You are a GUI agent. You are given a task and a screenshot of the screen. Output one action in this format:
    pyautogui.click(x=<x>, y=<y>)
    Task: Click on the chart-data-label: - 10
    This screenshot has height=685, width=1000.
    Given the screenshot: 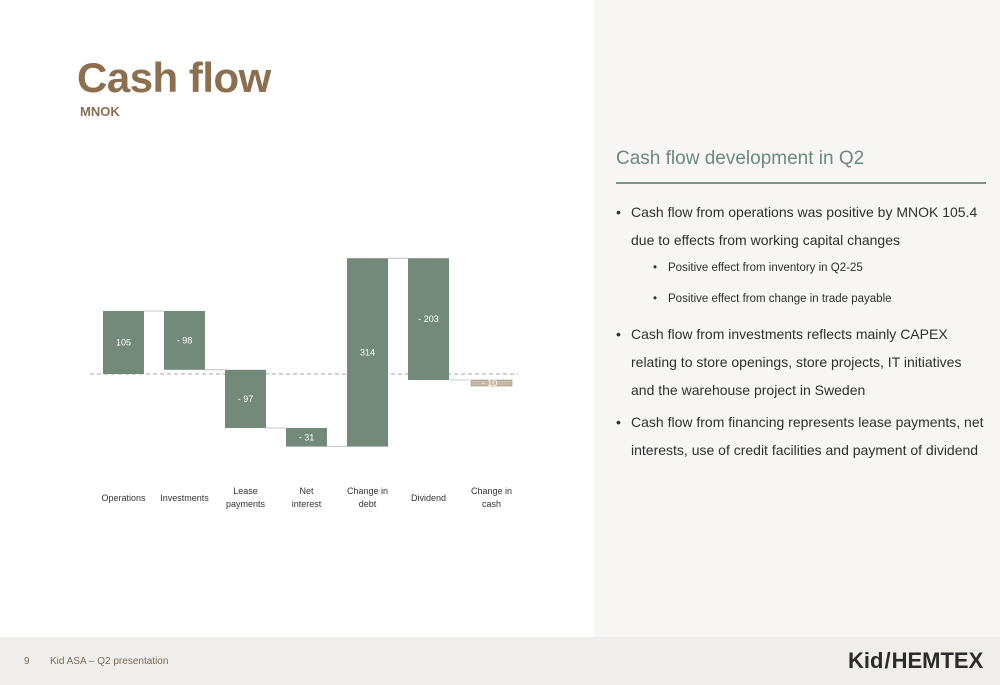 What is the action you would take?
    pyautogui.click(x=490, y=383)
    